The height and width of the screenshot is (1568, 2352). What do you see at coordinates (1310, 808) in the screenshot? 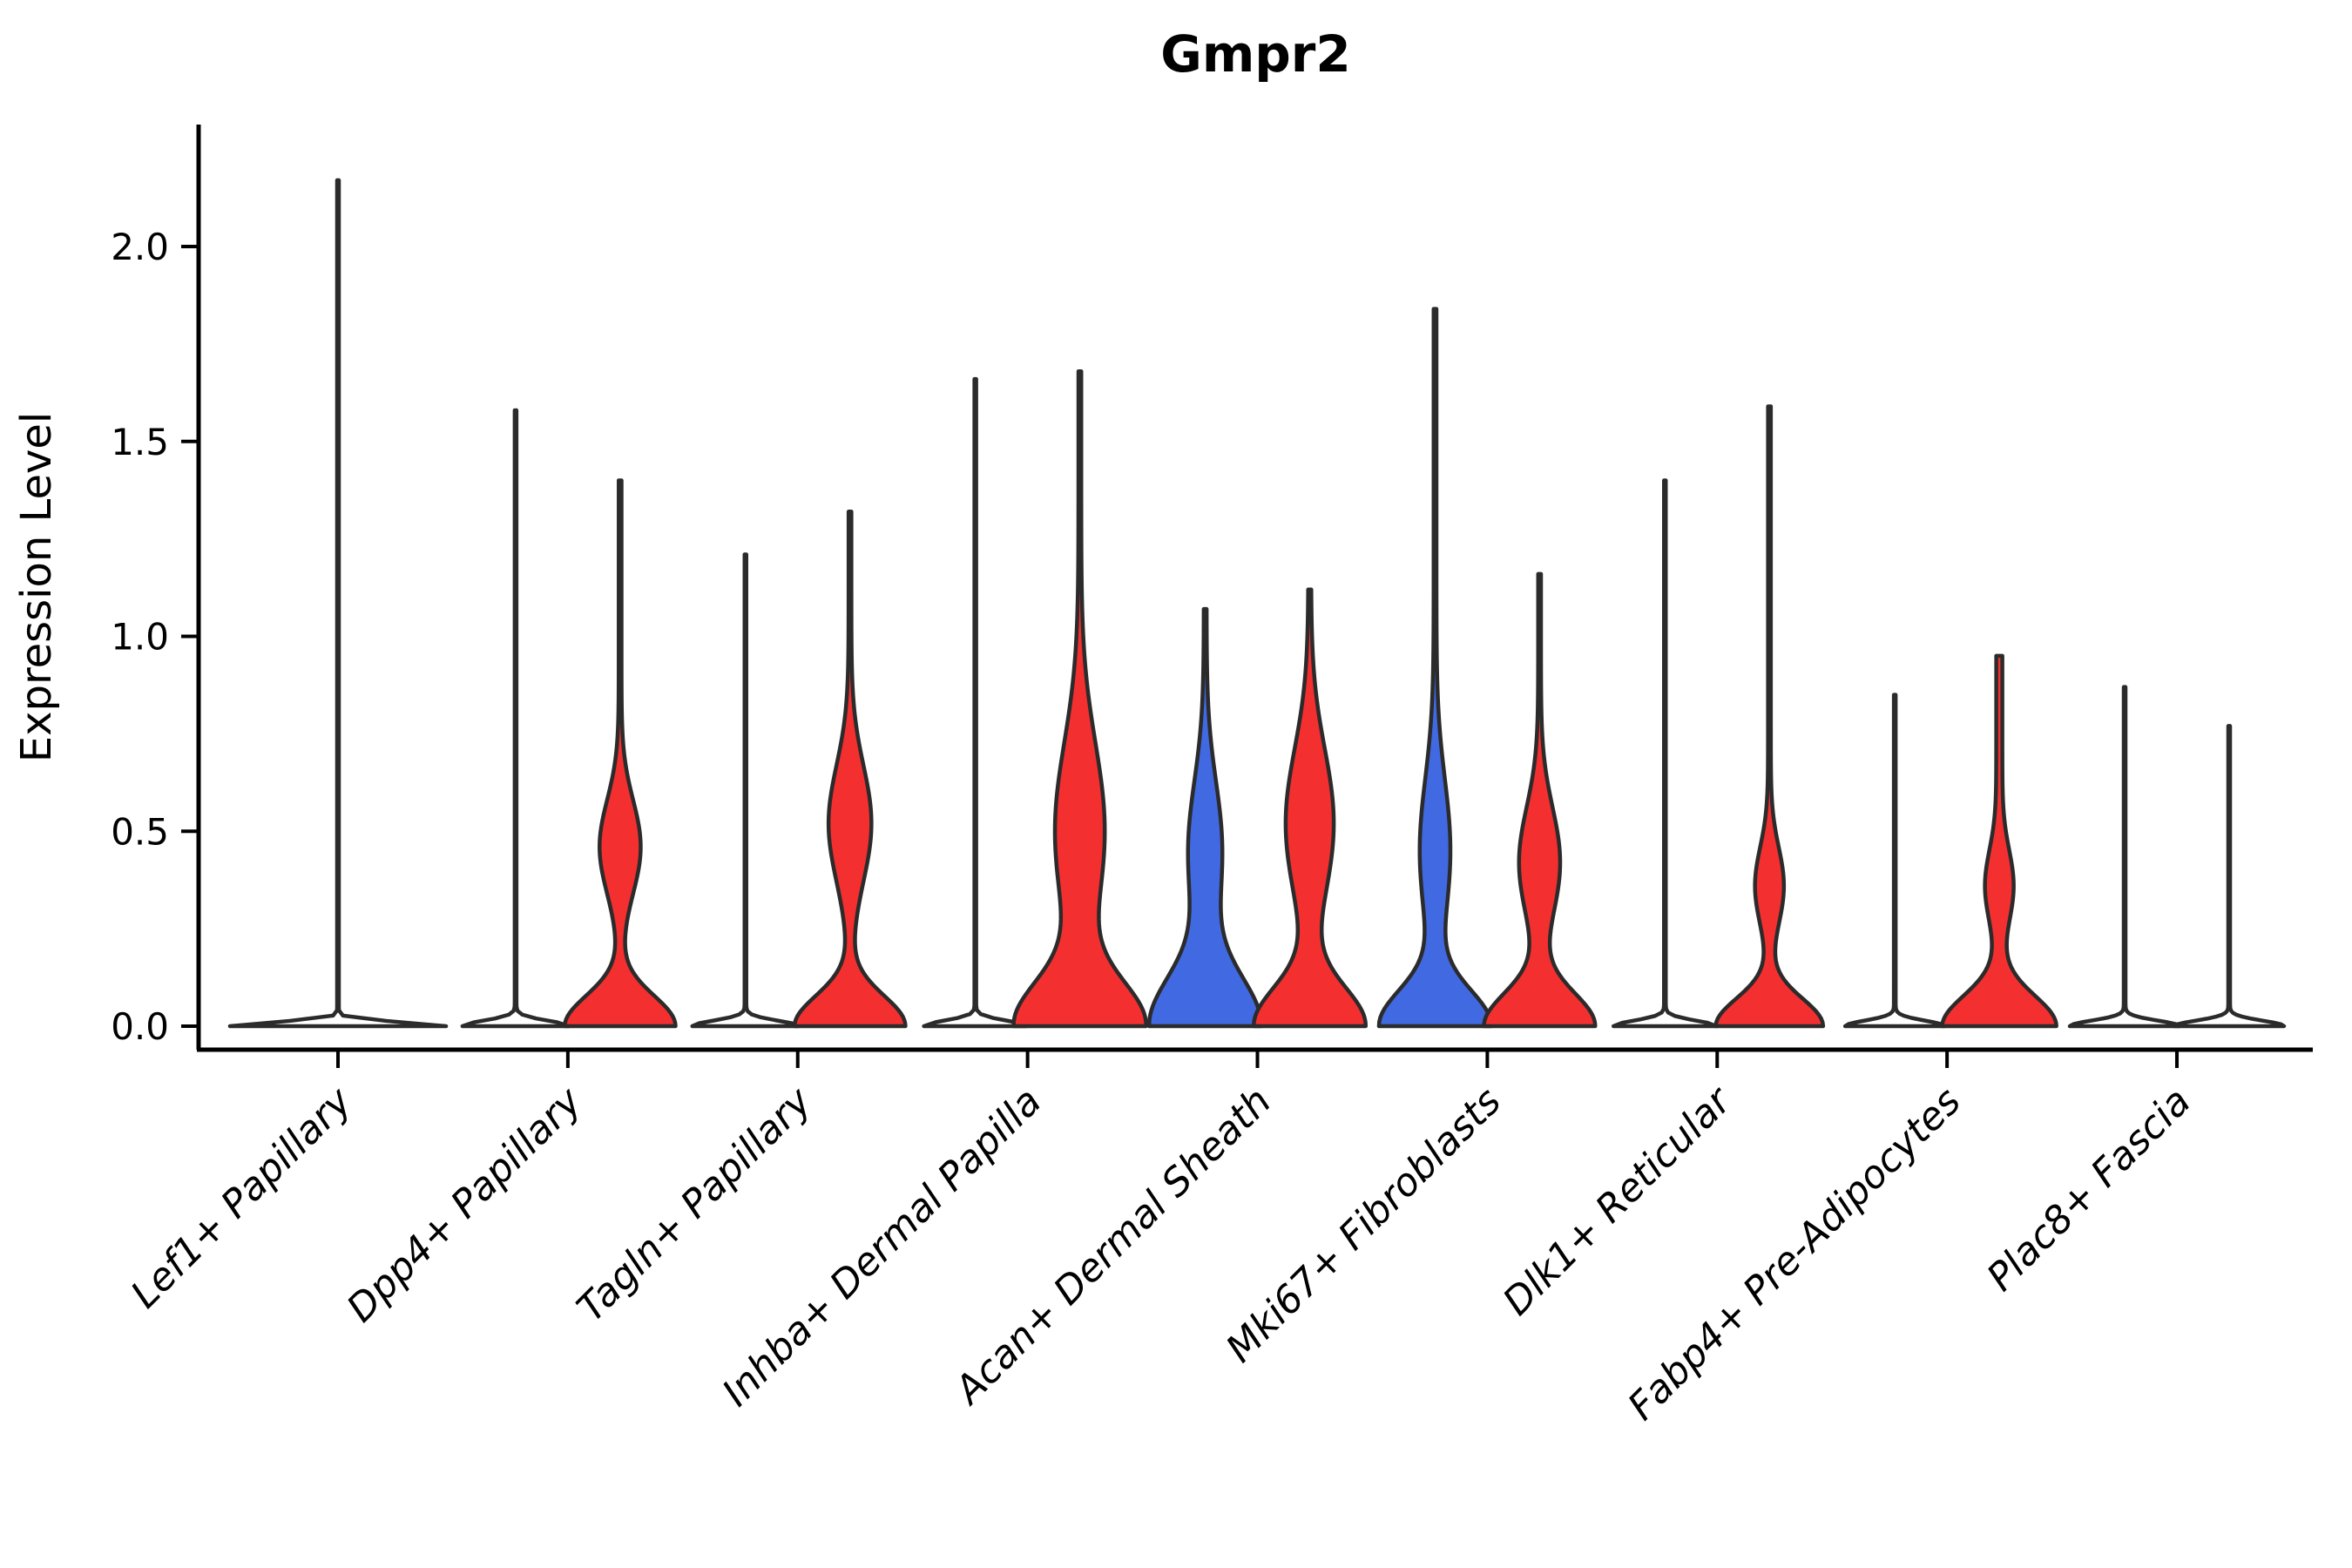
I see `violin-acan-dermal-sheath-right` at bounding box center [1310, 808].